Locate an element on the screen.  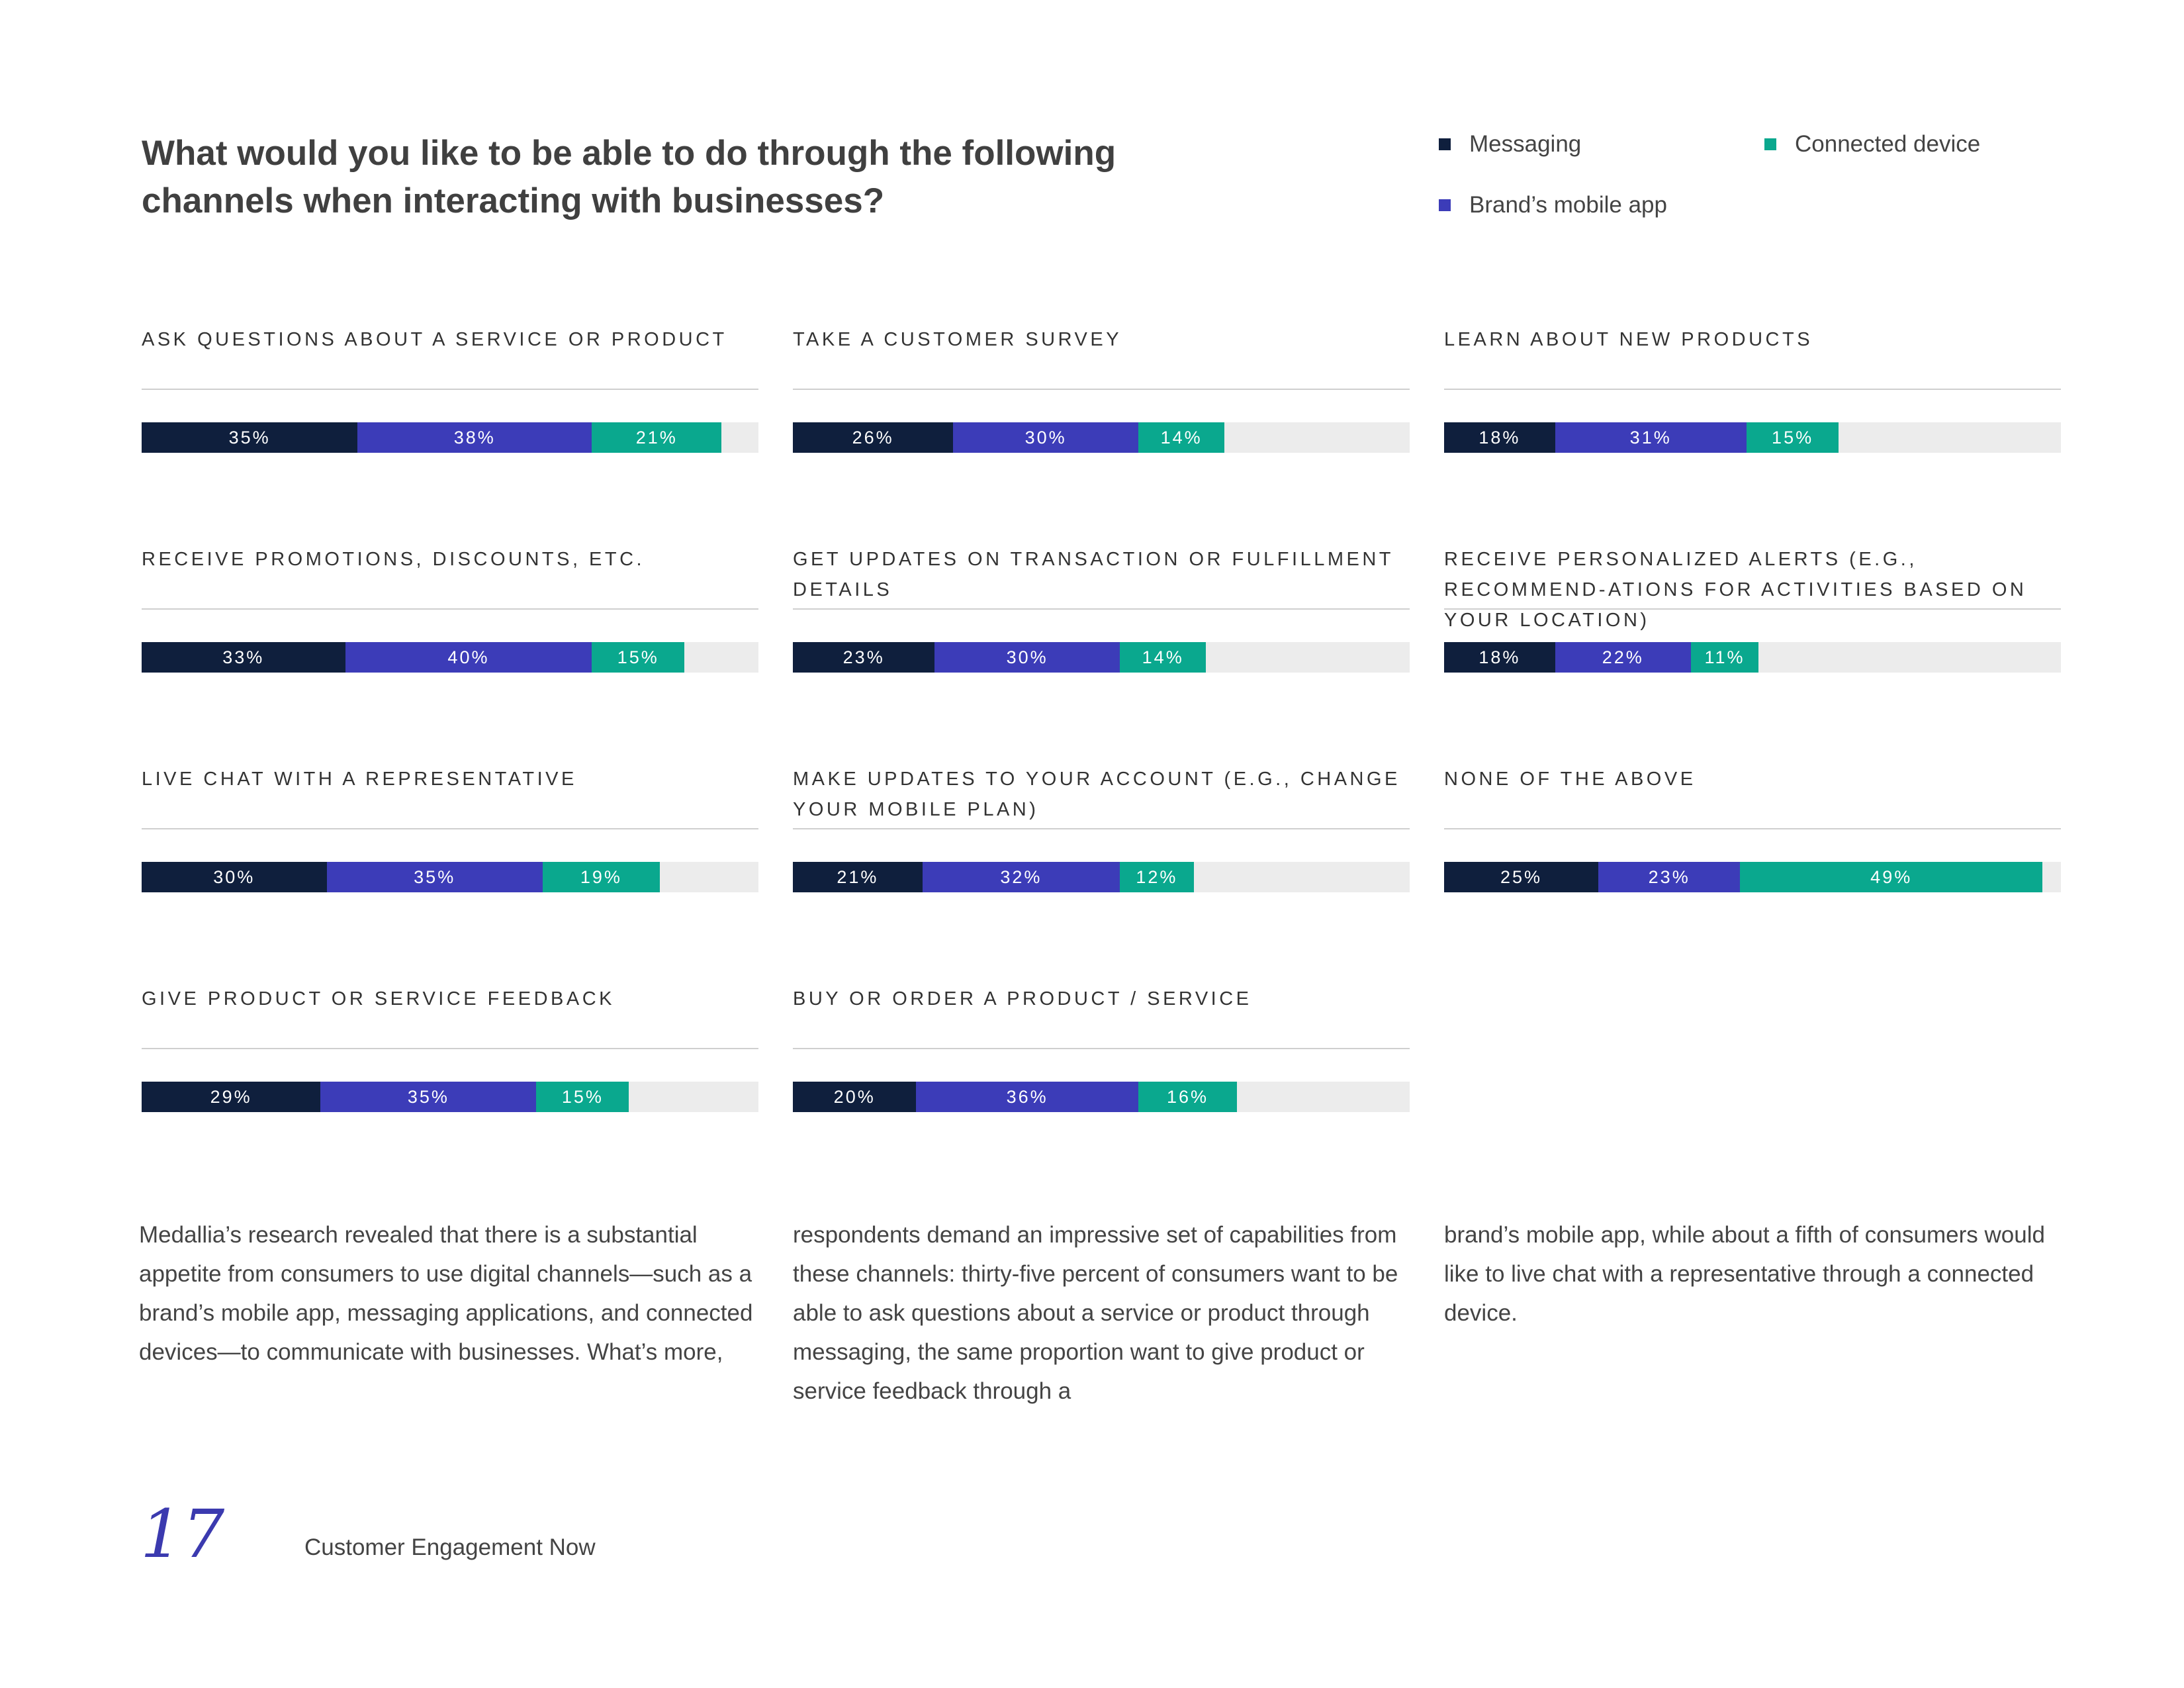
bar-track: 20% 36% 16% is located at coordinates (1101, 1097).